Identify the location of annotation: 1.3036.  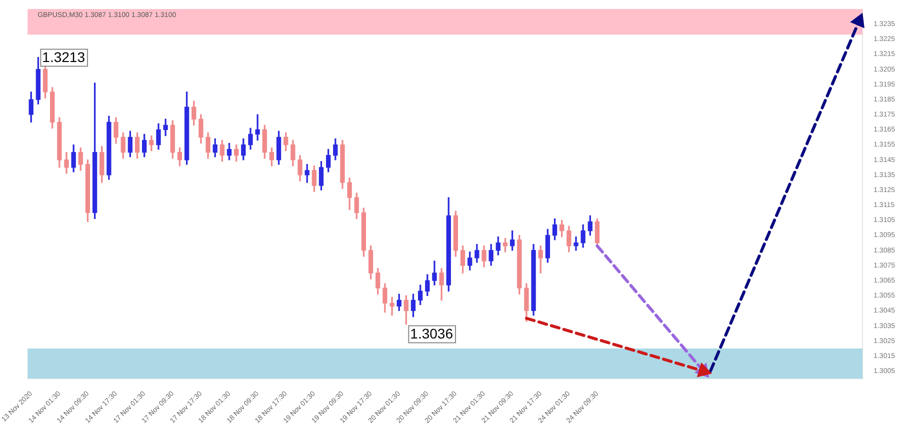
(432, 334).